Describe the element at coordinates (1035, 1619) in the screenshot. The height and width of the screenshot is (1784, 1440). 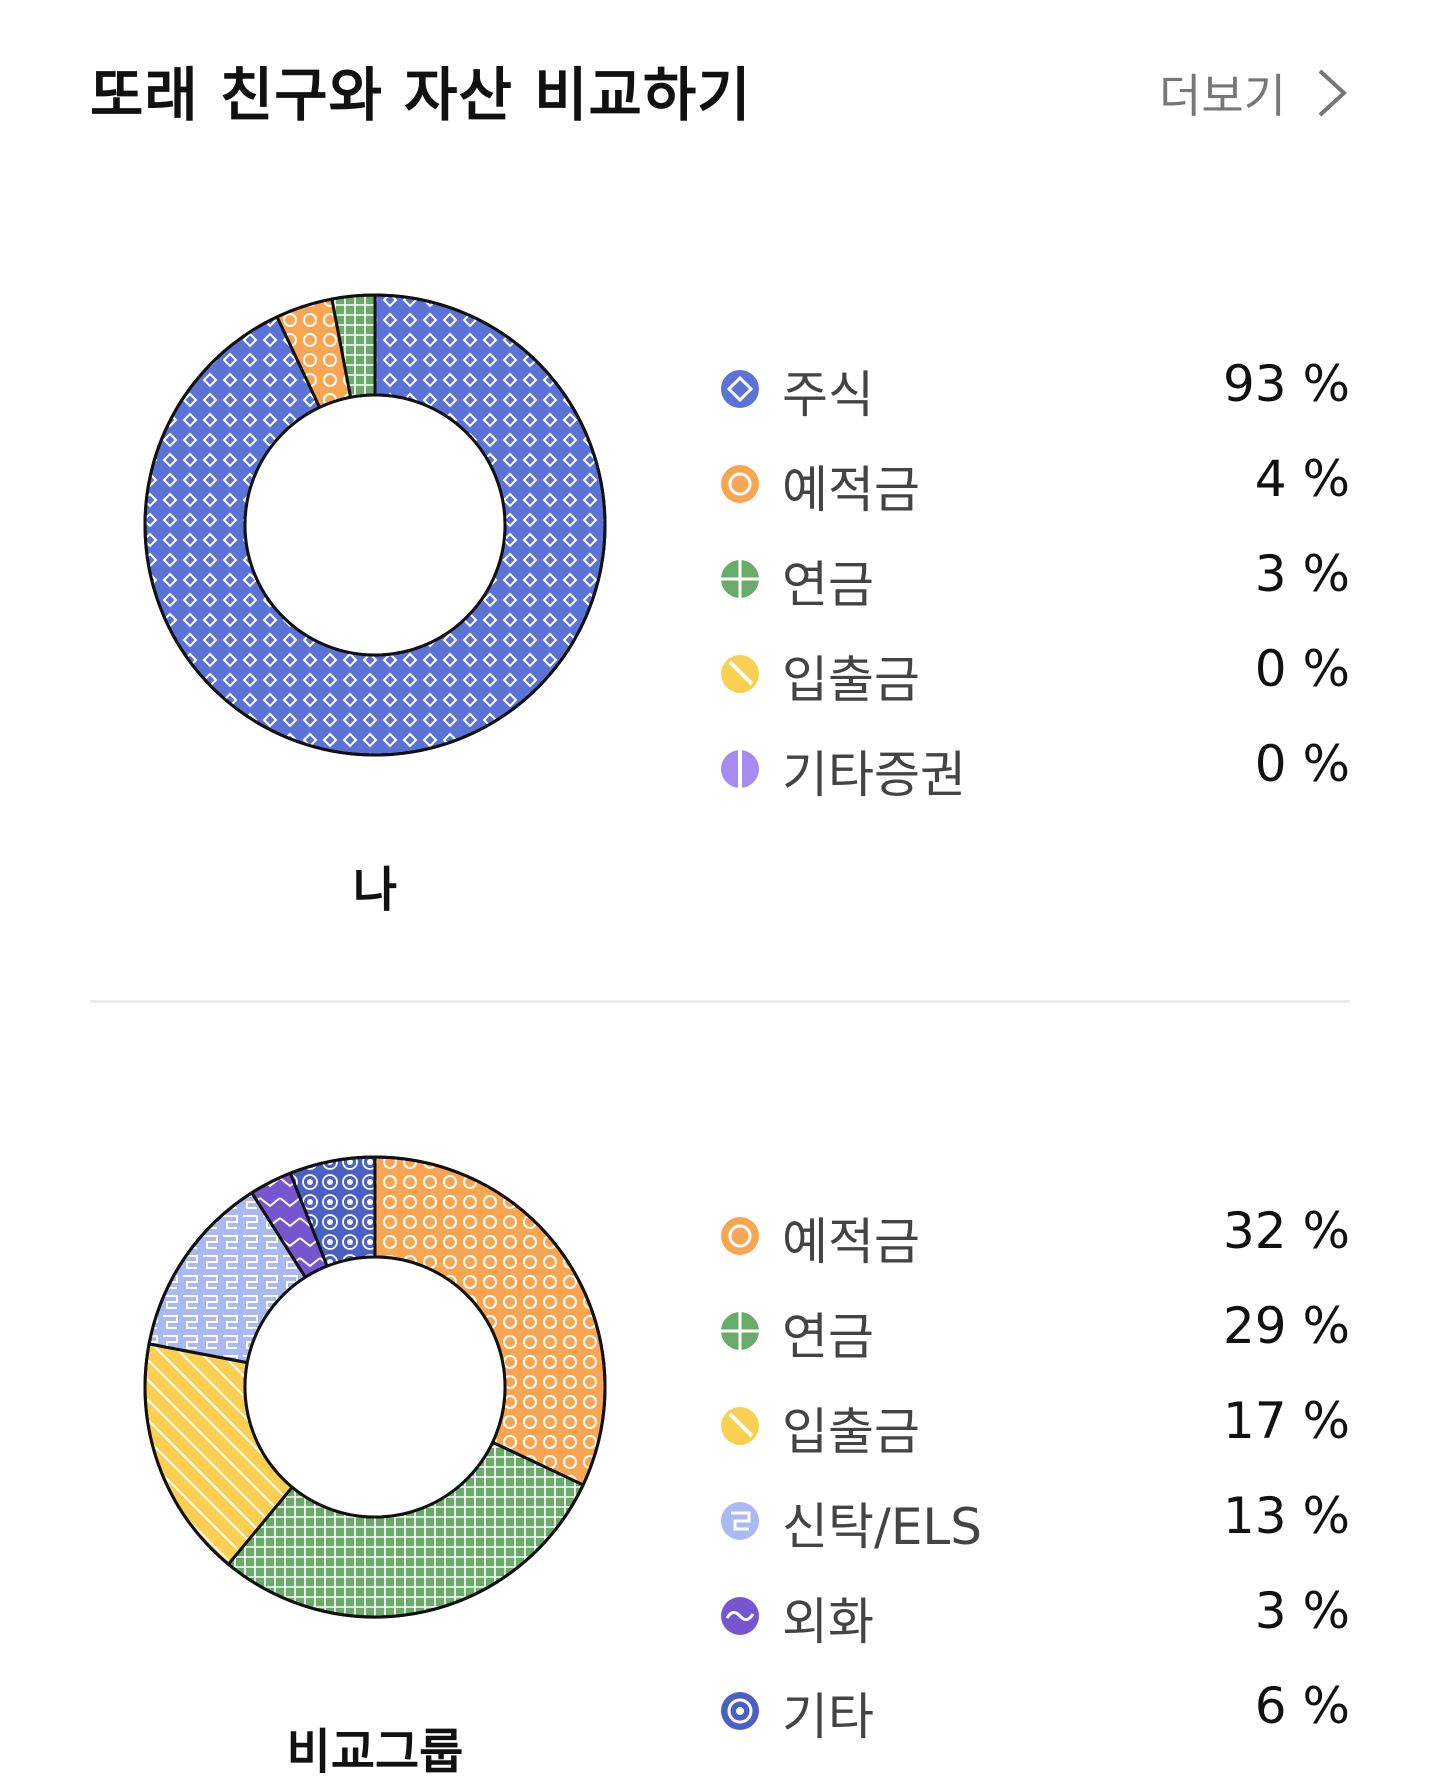
I see `legend-item: 외화 3 %` at that location.